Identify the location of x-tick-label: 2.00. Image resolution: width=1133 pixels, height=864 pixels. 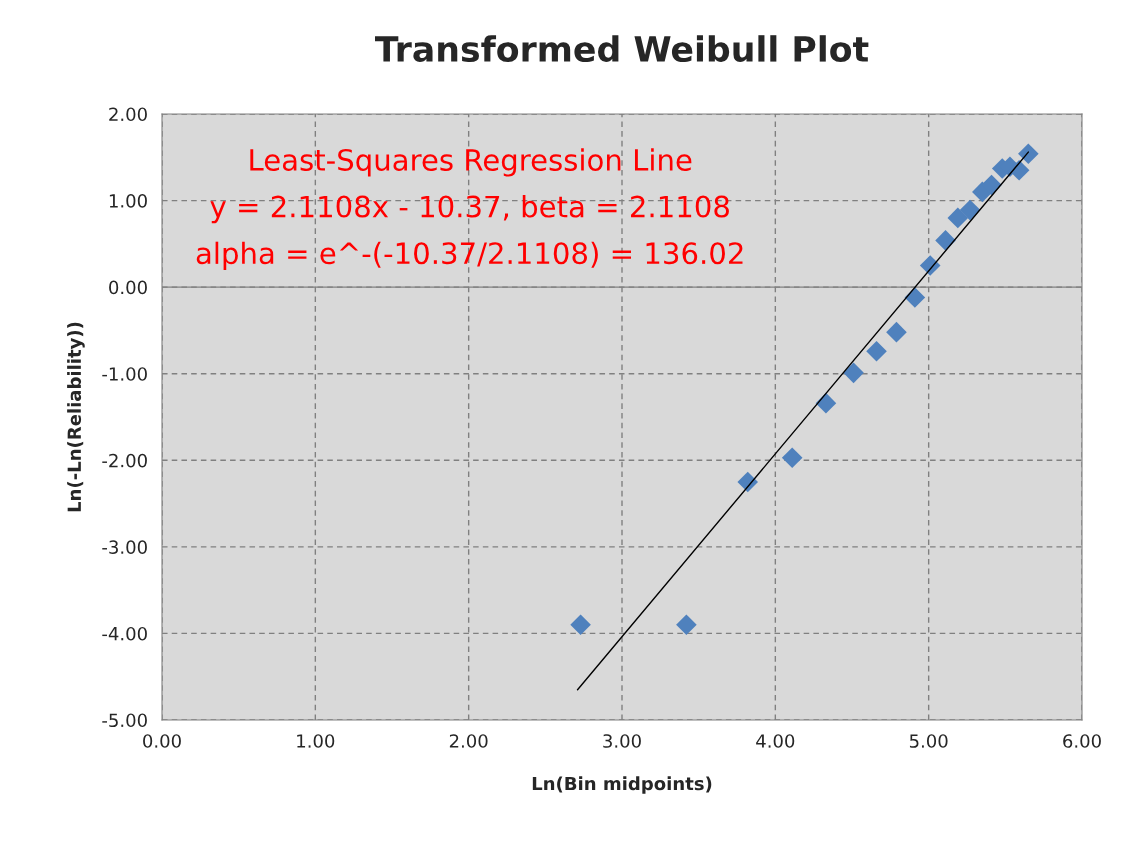
(468, 741).